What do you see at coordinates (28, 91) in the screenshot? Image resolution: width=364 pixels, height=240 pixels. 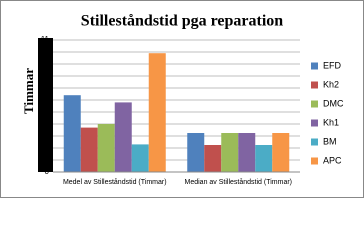 I see `y-axis-label: Timmar` at bounding box center [28, 91].